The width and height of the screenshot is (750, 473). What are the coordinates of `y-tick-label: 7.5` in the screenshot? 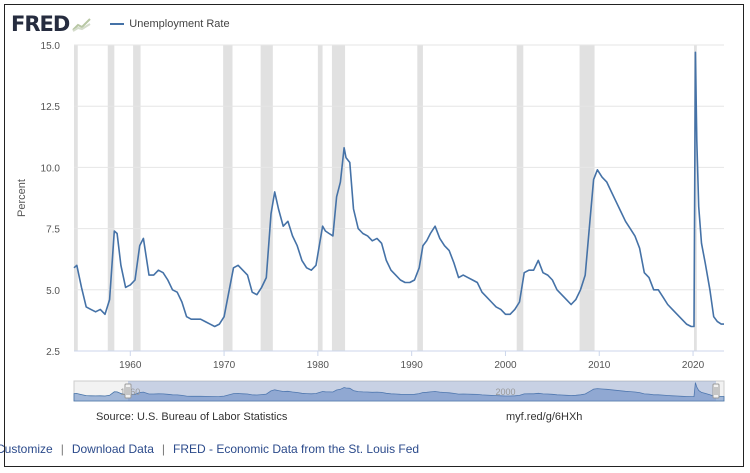 It's located at (53, 230).